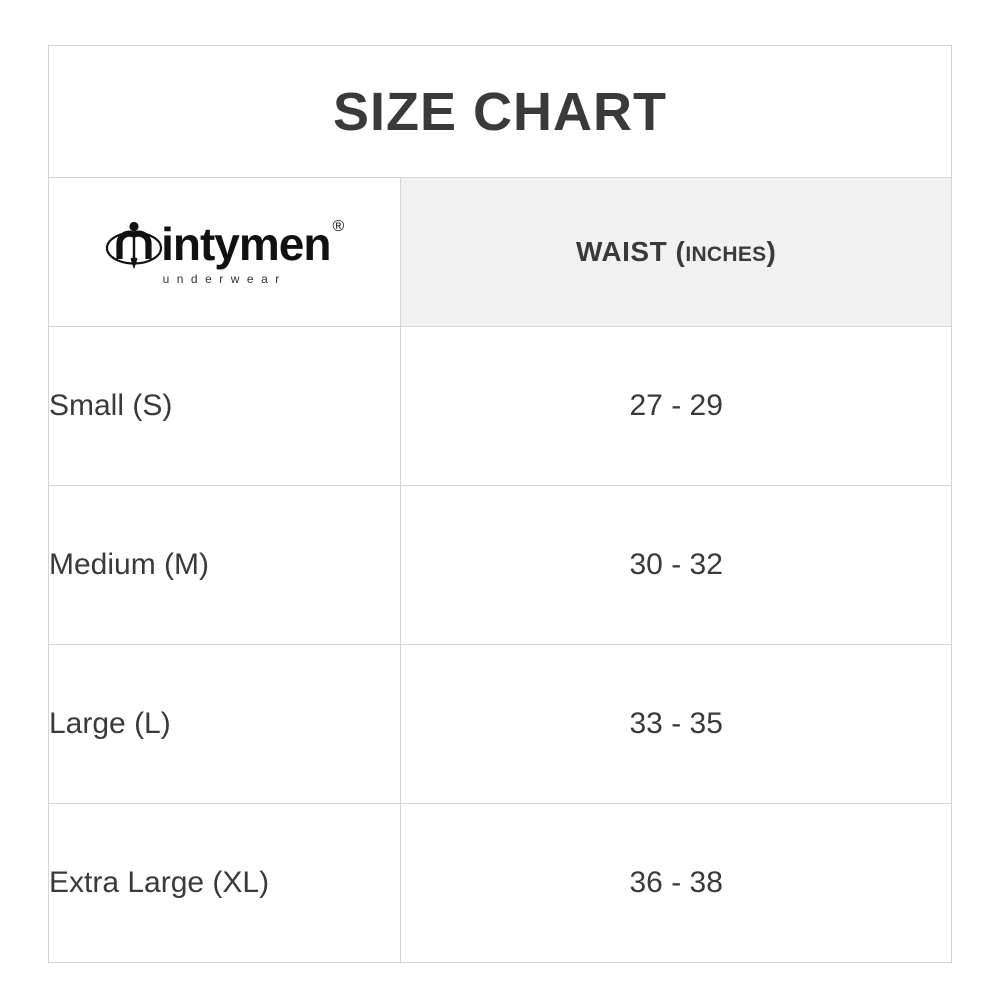  I want to click on table-row: Large (L) 33 - 35, so click(499, 724).